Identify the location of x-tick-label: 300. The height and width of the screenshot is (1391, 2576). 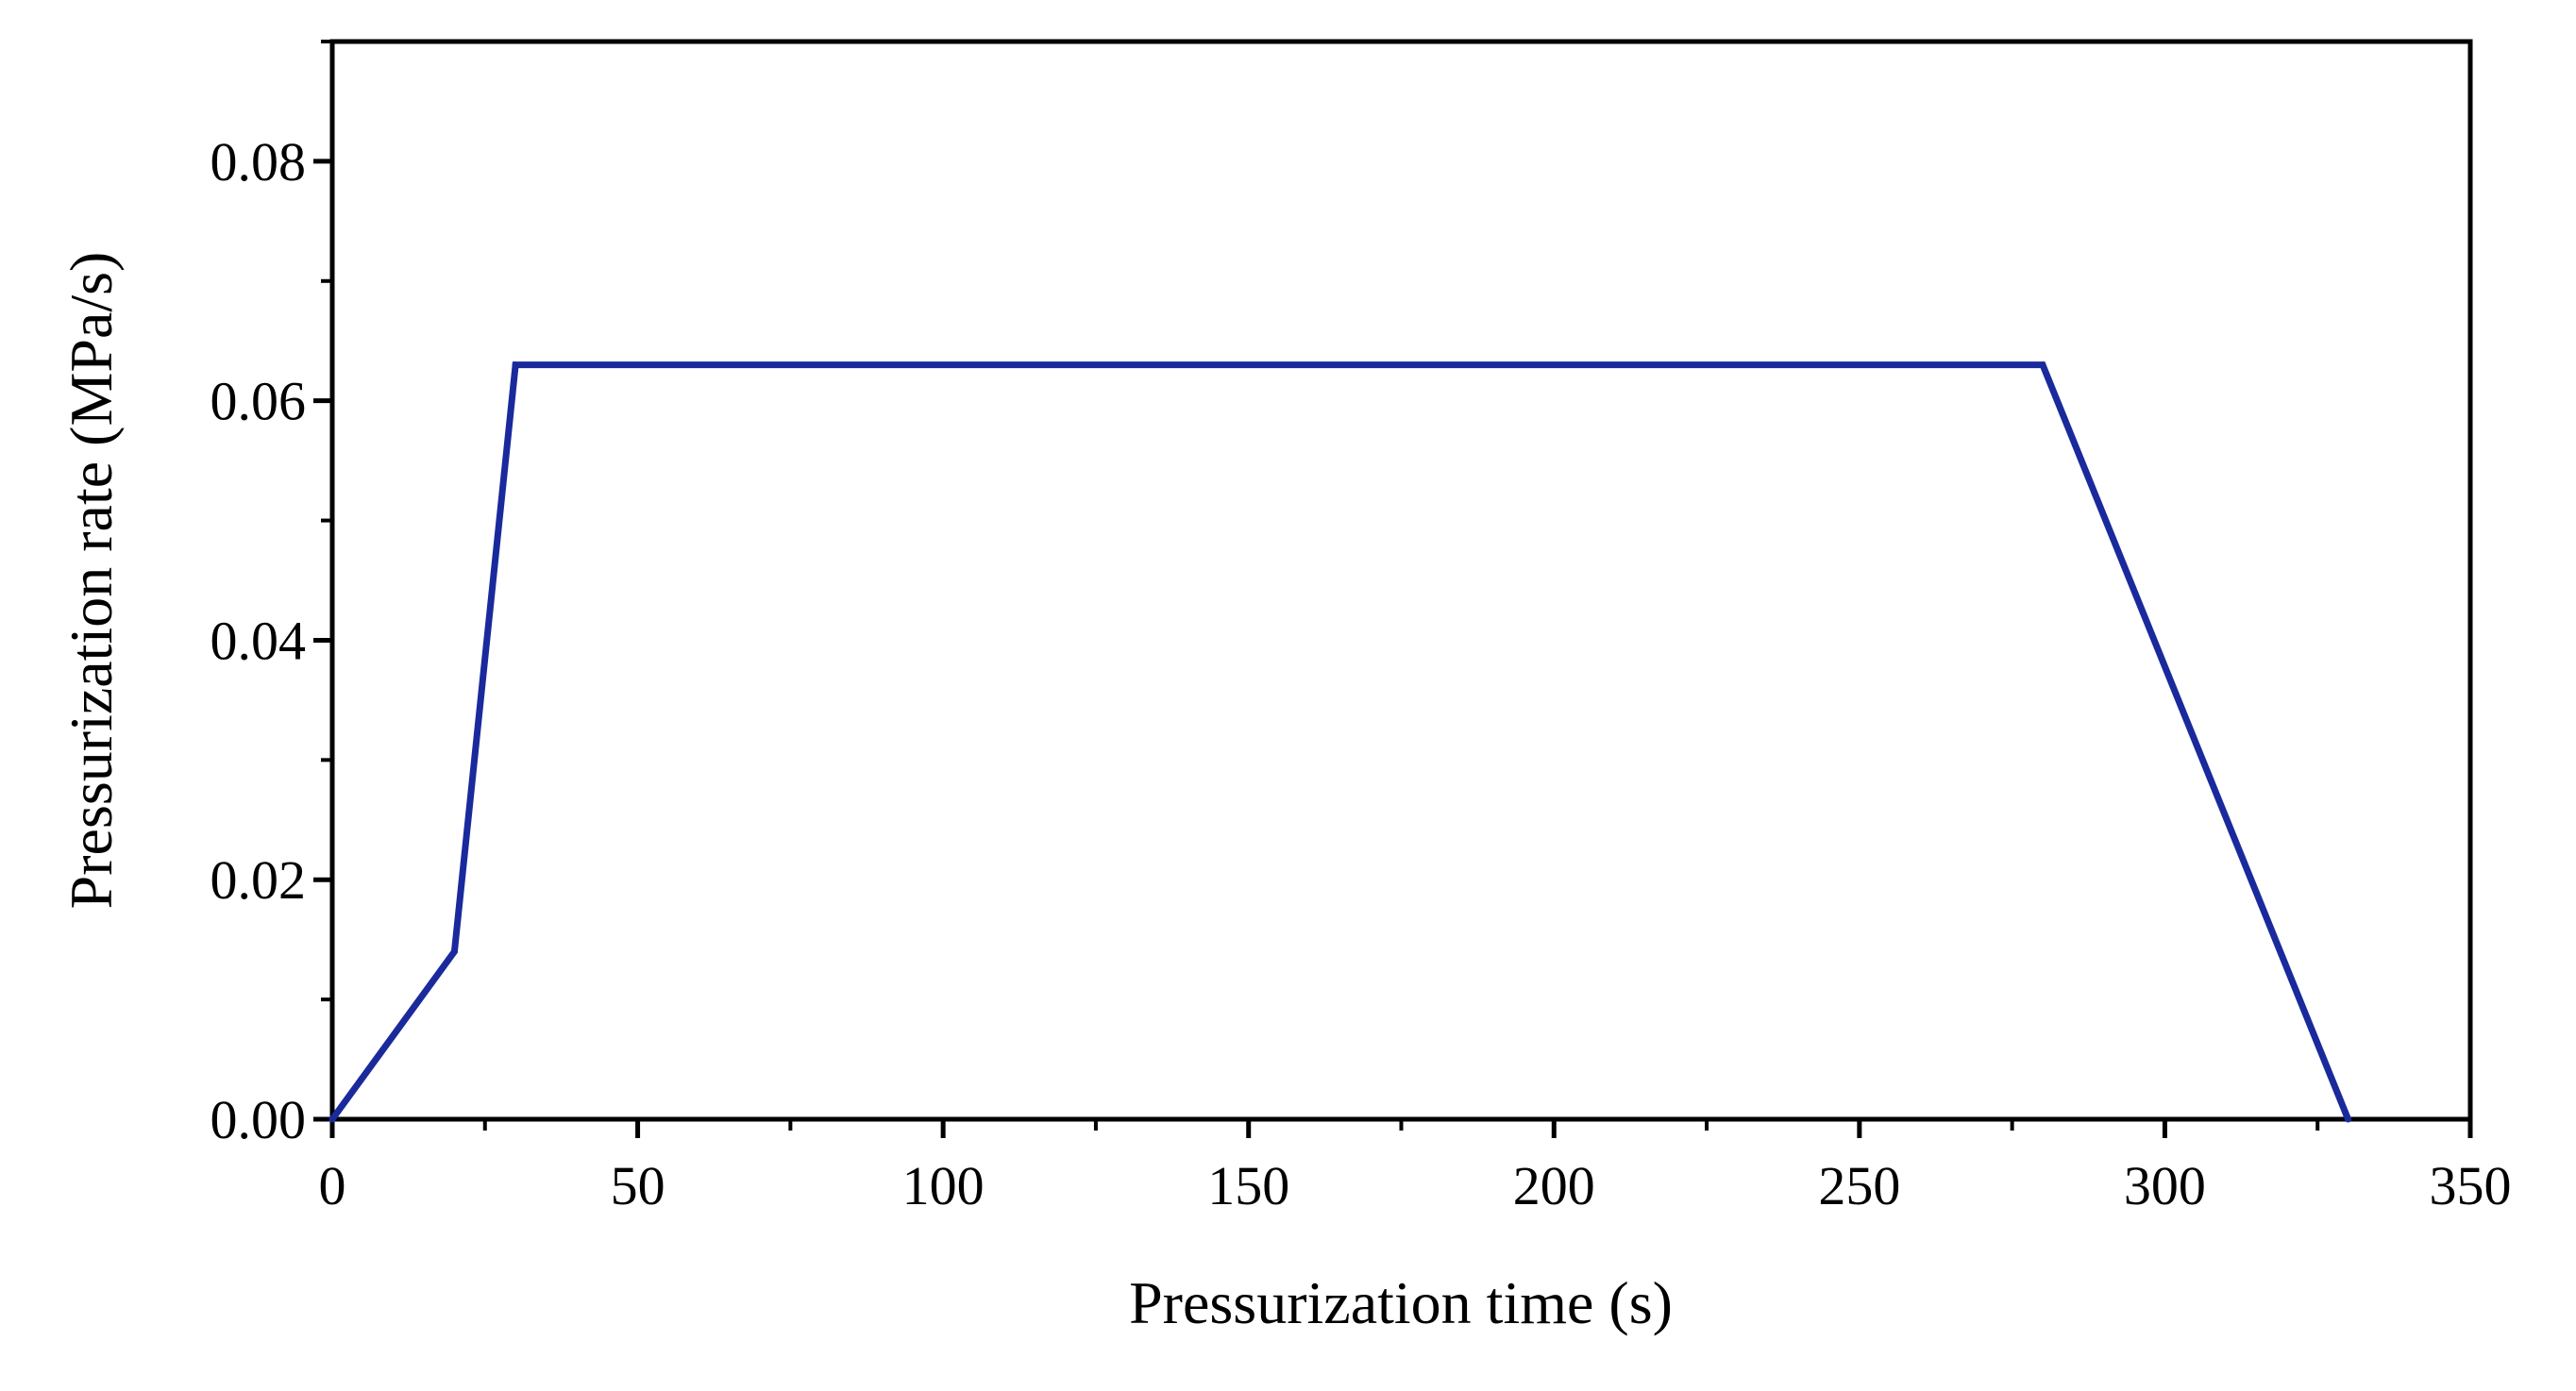
(2165, 1185).